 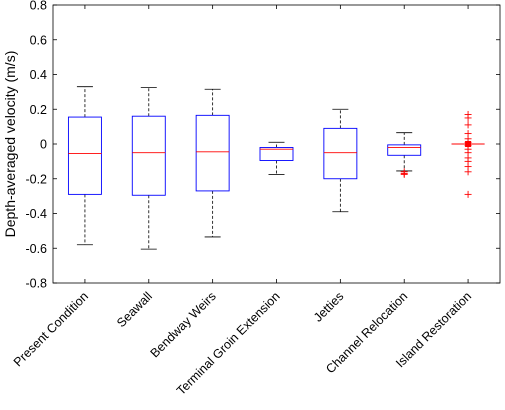 I want to click on y-tick-label: 0.6, so click(x=38, y=40).